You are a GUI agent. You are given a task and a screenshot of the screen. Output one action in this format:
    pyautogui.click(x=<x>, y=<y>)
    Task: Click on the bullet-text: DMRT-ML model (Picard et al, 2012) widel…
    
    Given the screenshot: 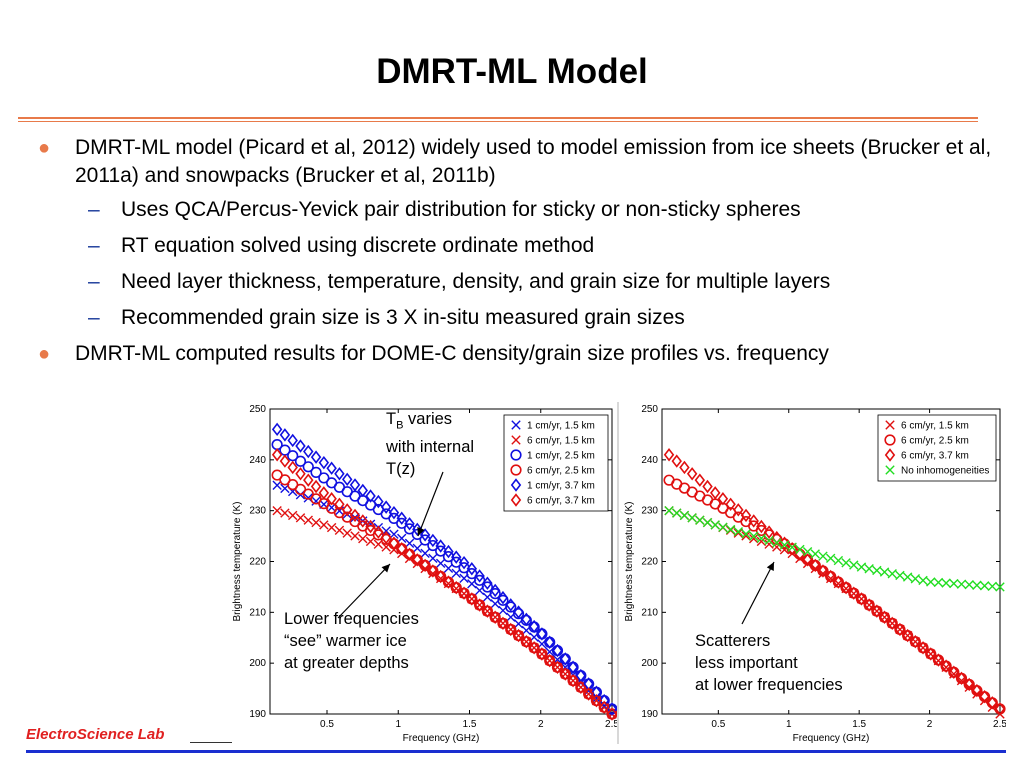 What is the action you would take?
    pyautogui.click(x=533, y=161)
    